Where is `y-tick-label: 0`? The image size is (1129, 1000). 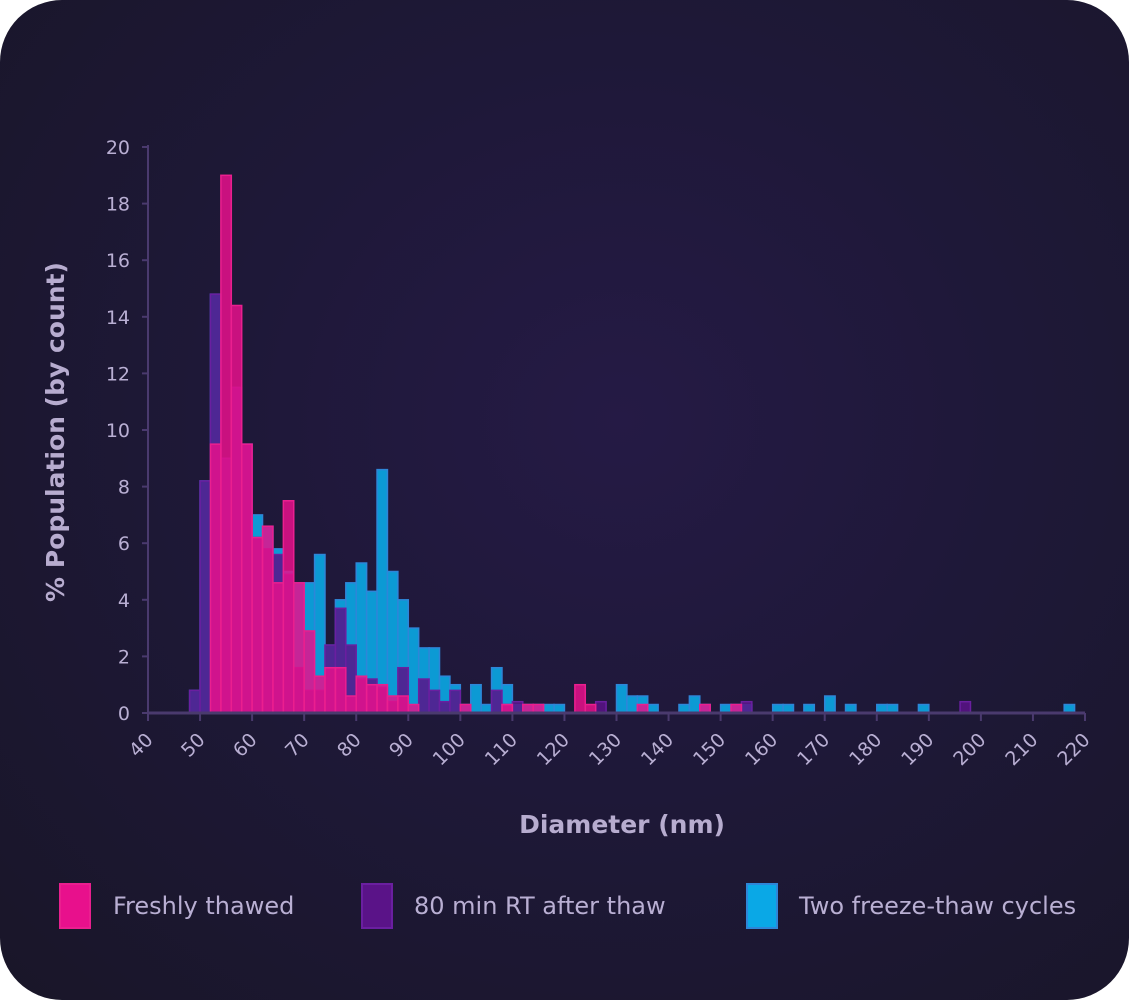 y-tick-label: 0 is located at coordinates (124, 714).